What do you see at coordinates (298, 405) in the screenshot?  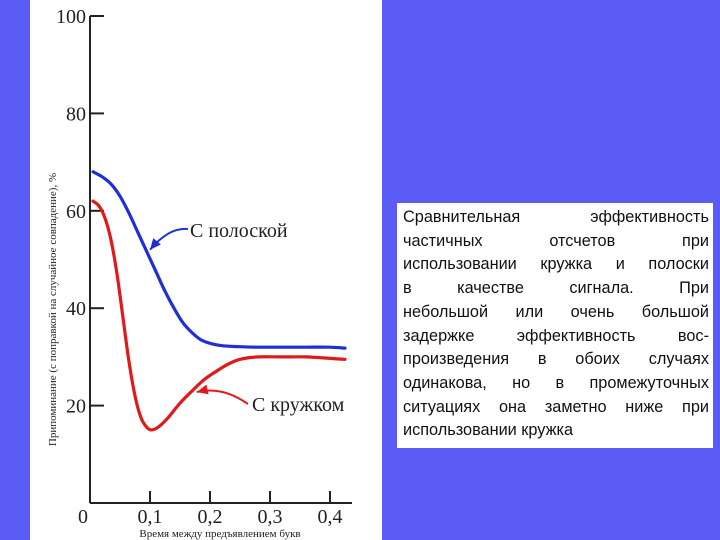 I see `series-label: С кружком` at bounding box center [298, 405].